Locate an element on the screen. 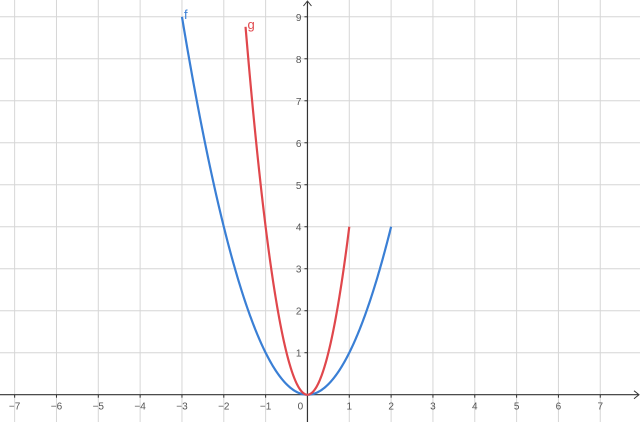  x-tick-label: −7 is located at coordinates (15, 407).